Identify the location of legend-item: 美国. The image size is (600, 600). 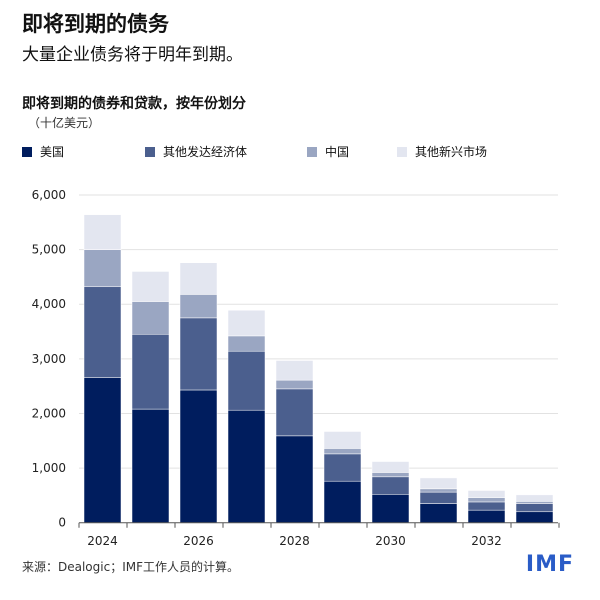
(43, 151).